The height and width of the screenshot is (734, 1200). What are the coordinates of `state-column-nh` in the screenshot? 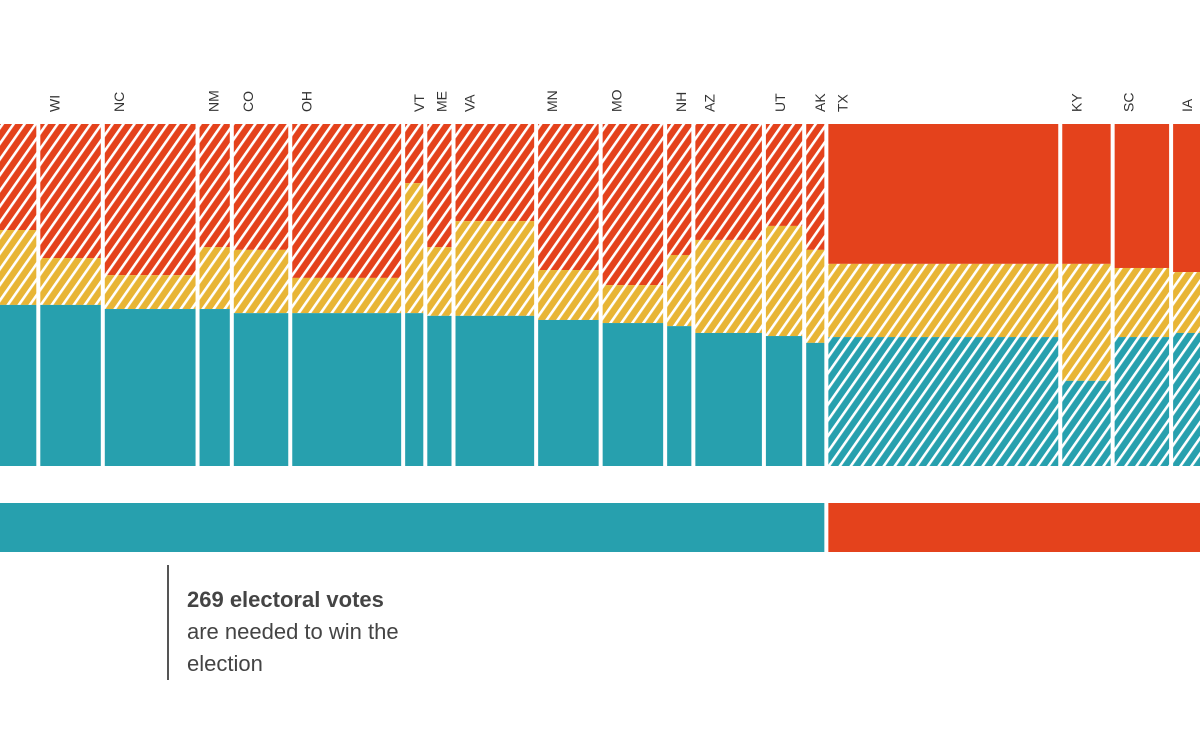 It's located at (679, 295).